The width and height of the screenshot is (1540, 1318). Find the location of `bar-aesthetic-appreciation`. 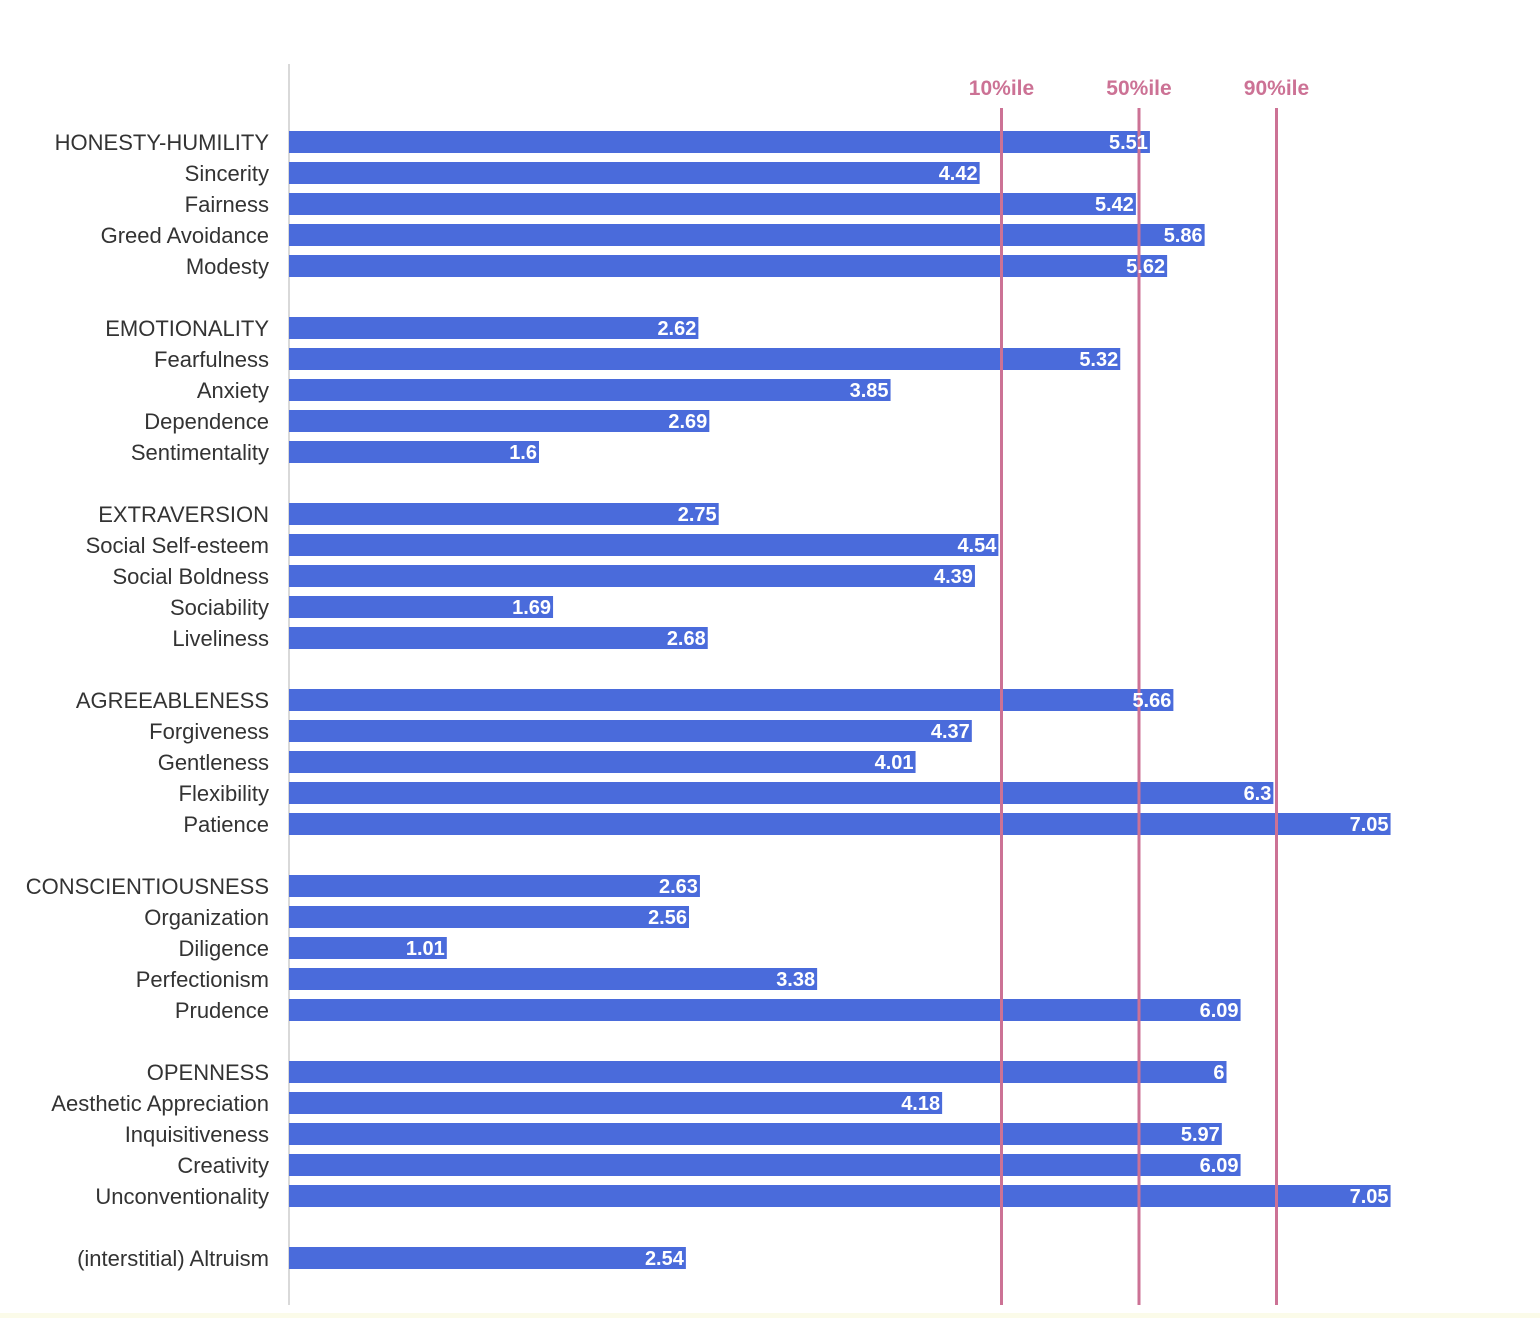

bar-aesthetic-appreciation is located at coordinates (616, 1103).